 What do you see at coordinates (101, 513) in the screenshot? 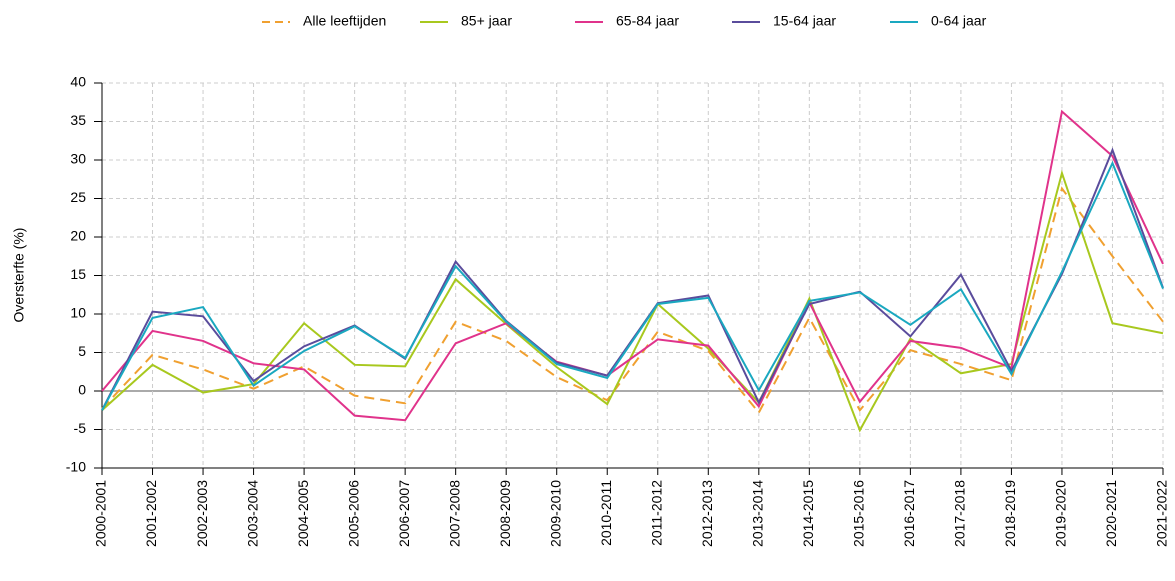
I see `x-tick-label: 2000-2001` at bounding box center [101, 513].